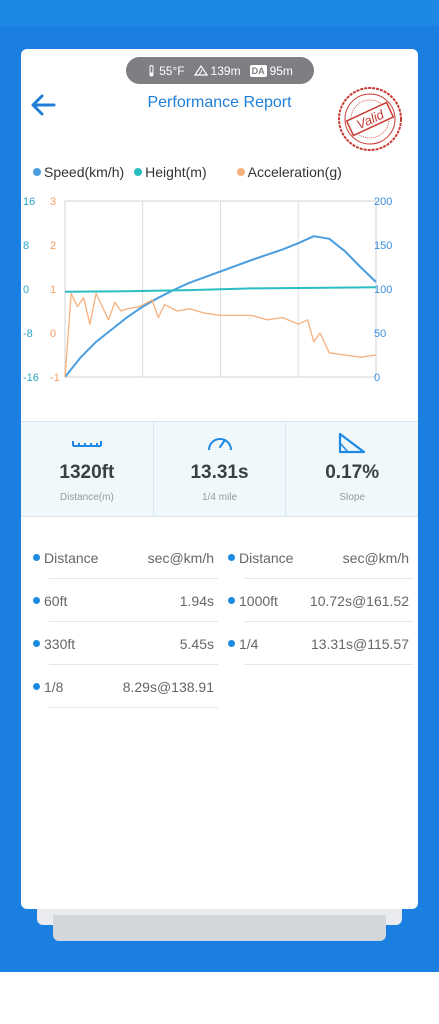 Image resolution: width=439 pixels, height=1024 pixels. What do you see at coordinates (26, 246) in the screenshot?
I see `height-axis-tick-label: 8` at bounding box center [26, 246].